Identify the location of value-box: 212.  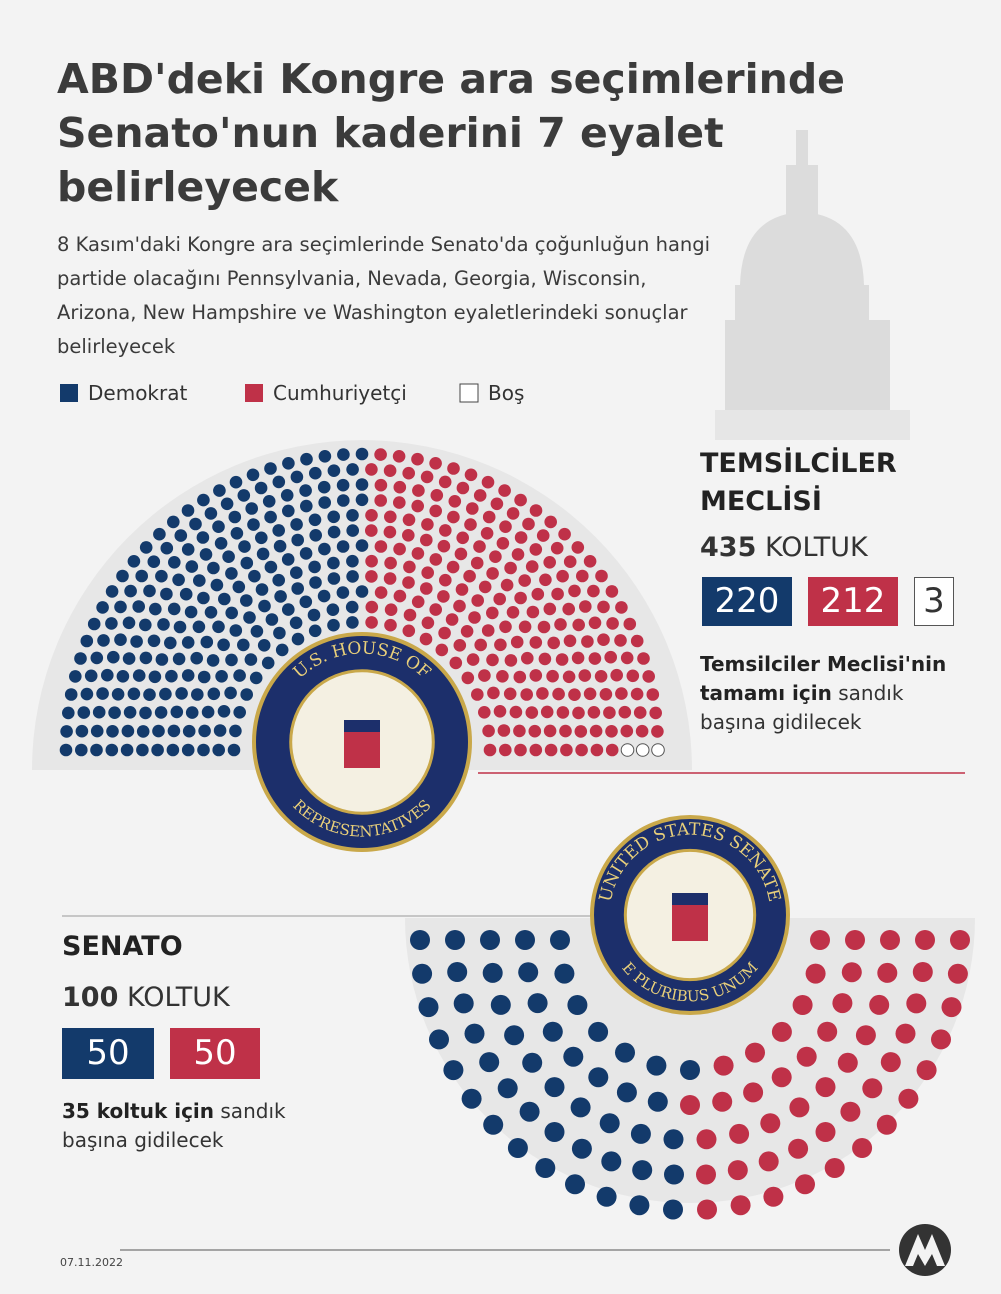
(853, 601).